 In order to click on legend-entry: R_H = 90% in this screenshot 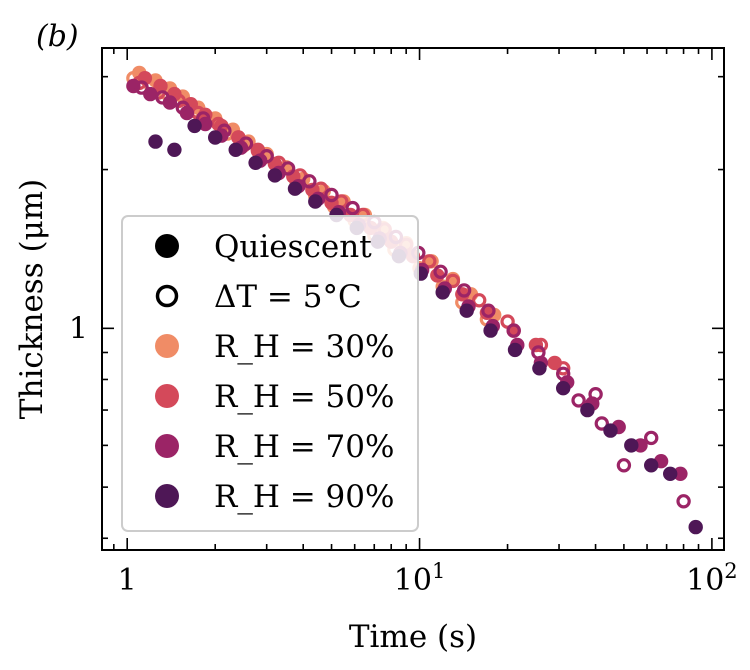, I will do `click(274, 497)`.